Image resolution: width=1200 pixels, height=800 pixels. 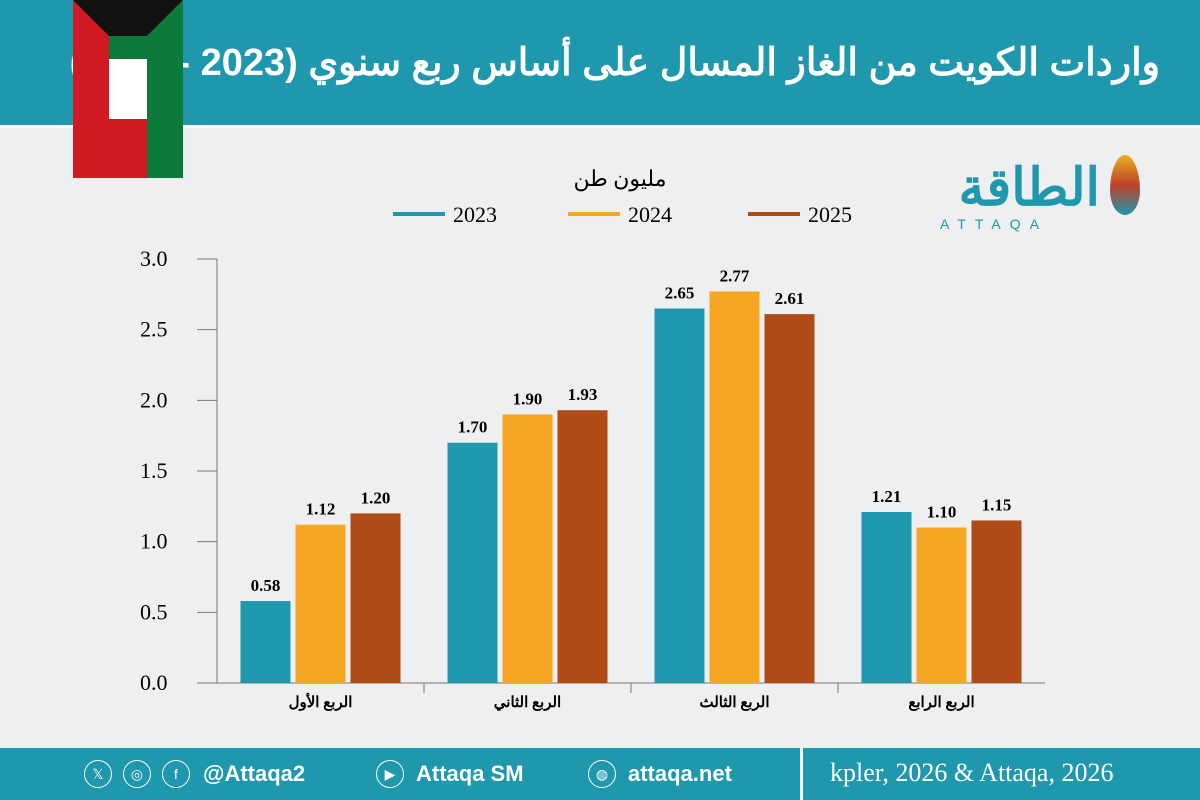 I want to click on globe-icon: ◍, so click(x=602, y=774).